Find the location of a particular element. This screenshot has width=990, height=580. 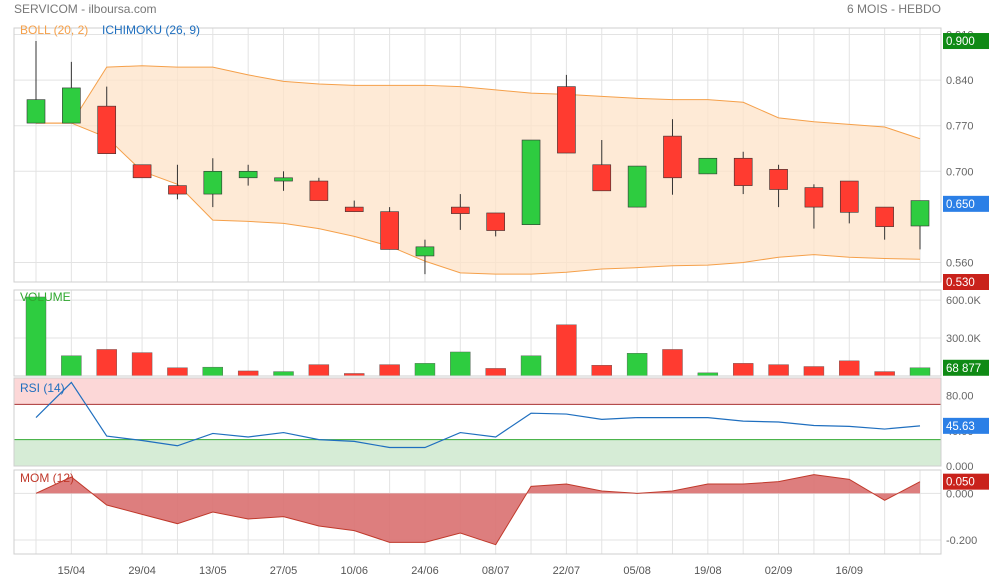

volume-label: VOLUME is located at coordinates (45, 297).